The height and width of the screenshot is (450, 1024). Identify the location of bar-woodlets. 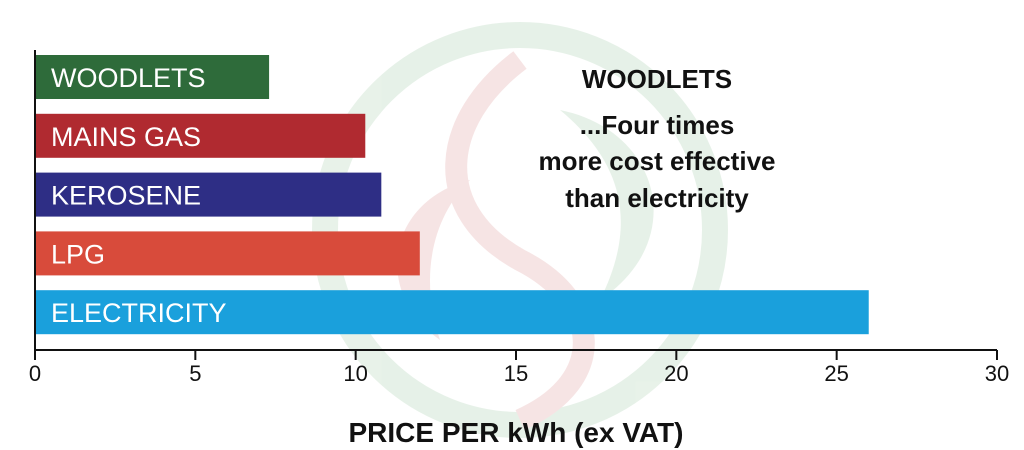
(152, 77).